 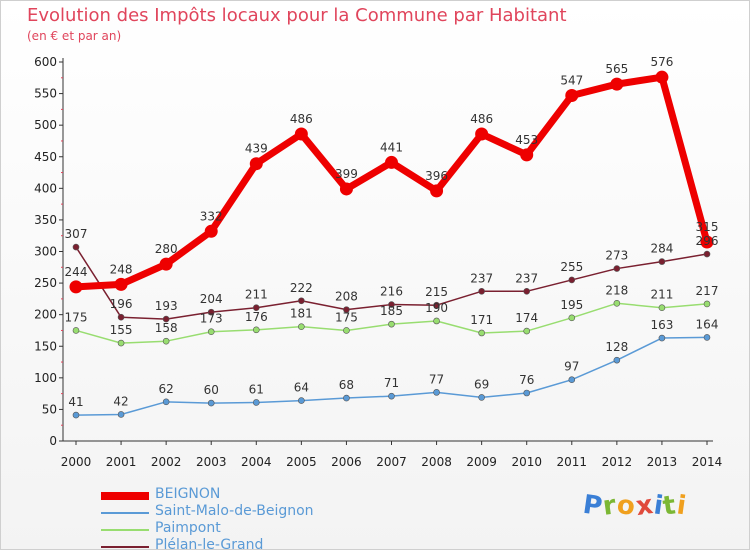 I want to click on data-label-paimpont: 175, so click(x=346, y=317).